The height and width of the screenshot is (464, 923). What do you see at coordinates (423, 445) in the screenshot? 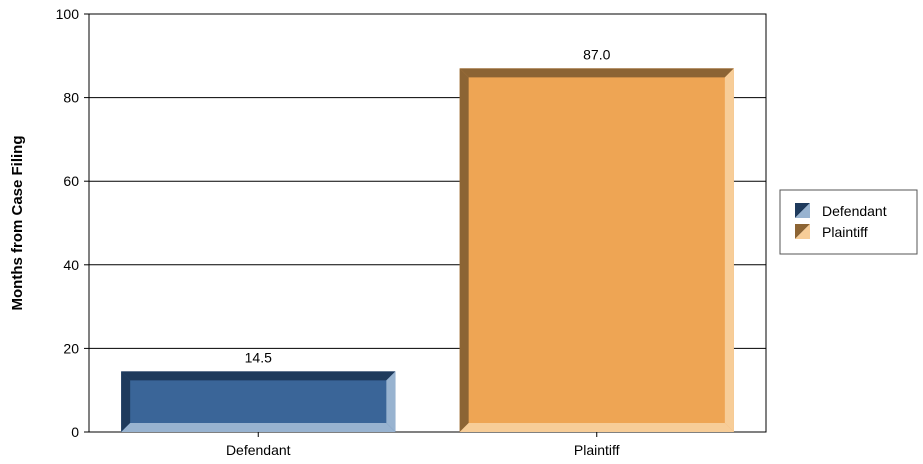
I see `x-axis-ticks: Defendant Plaintiff` at bounding box center [423, 445].